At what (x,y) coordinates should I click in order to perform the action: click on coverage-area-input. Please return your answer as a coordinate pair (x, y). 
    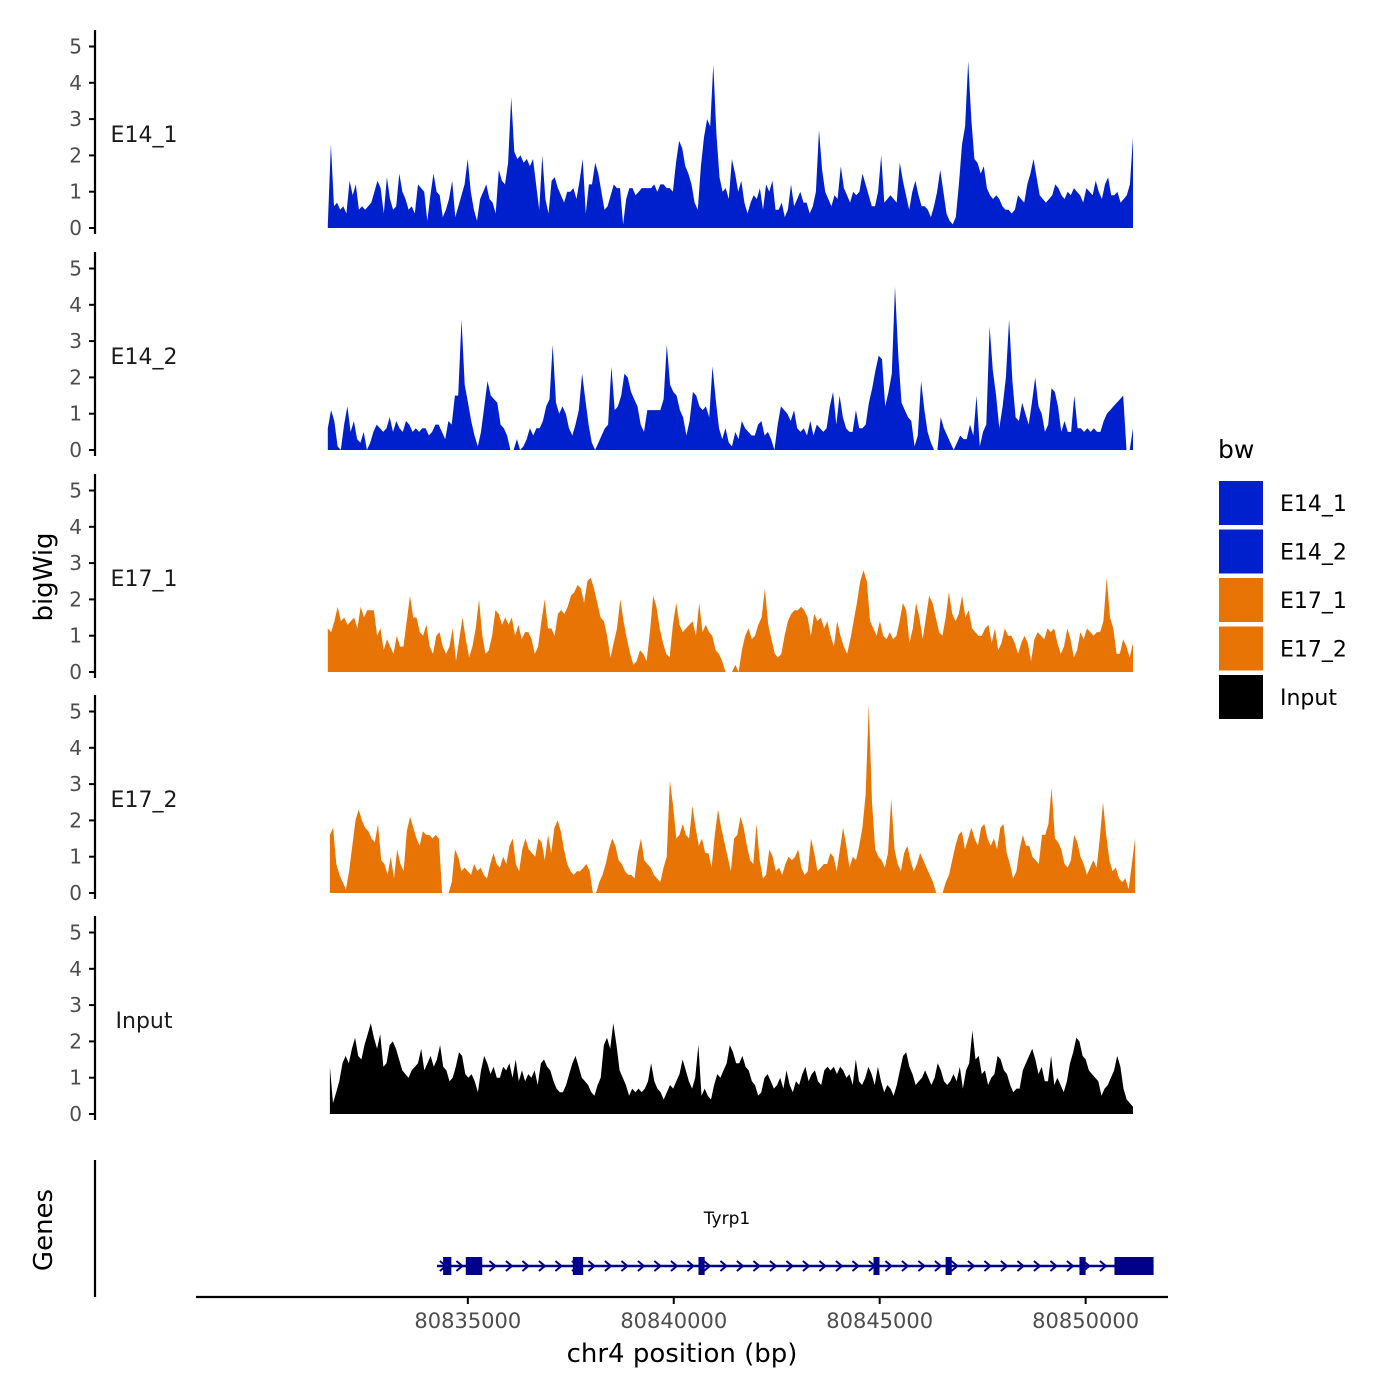
    Looking at the image, I should click on (731, 1068).